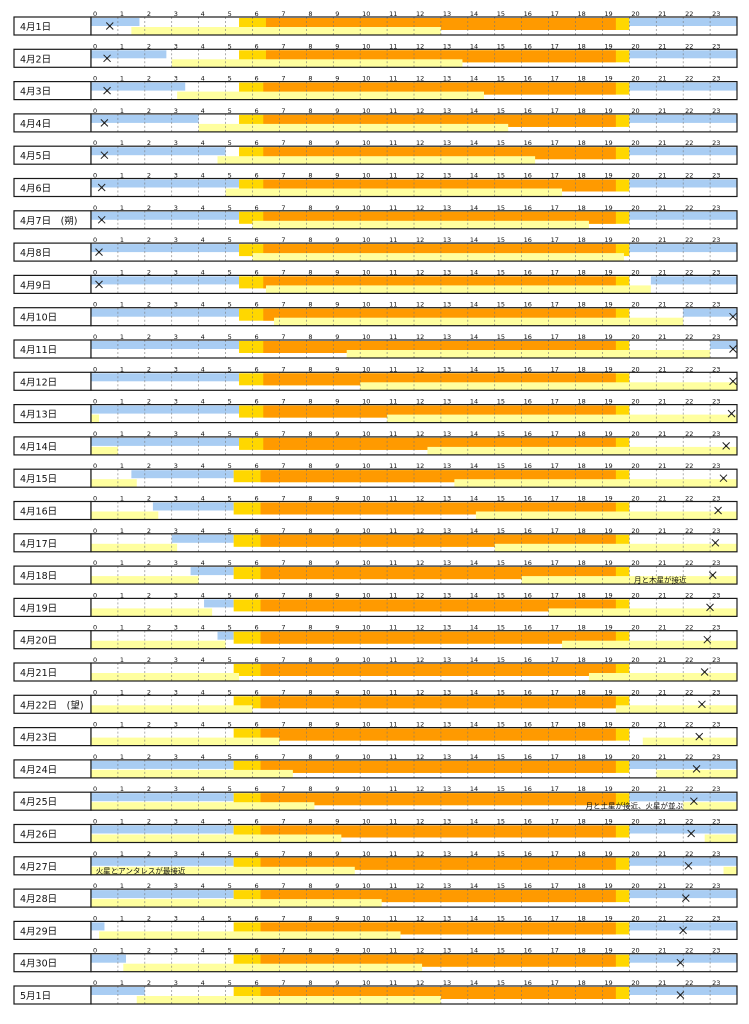 This screenshot has width=749, height=1024. What do you see at coordinates (38, 350) in the screenshot?
I see `date-label: 4月11日` at bounding box center [38, 350].